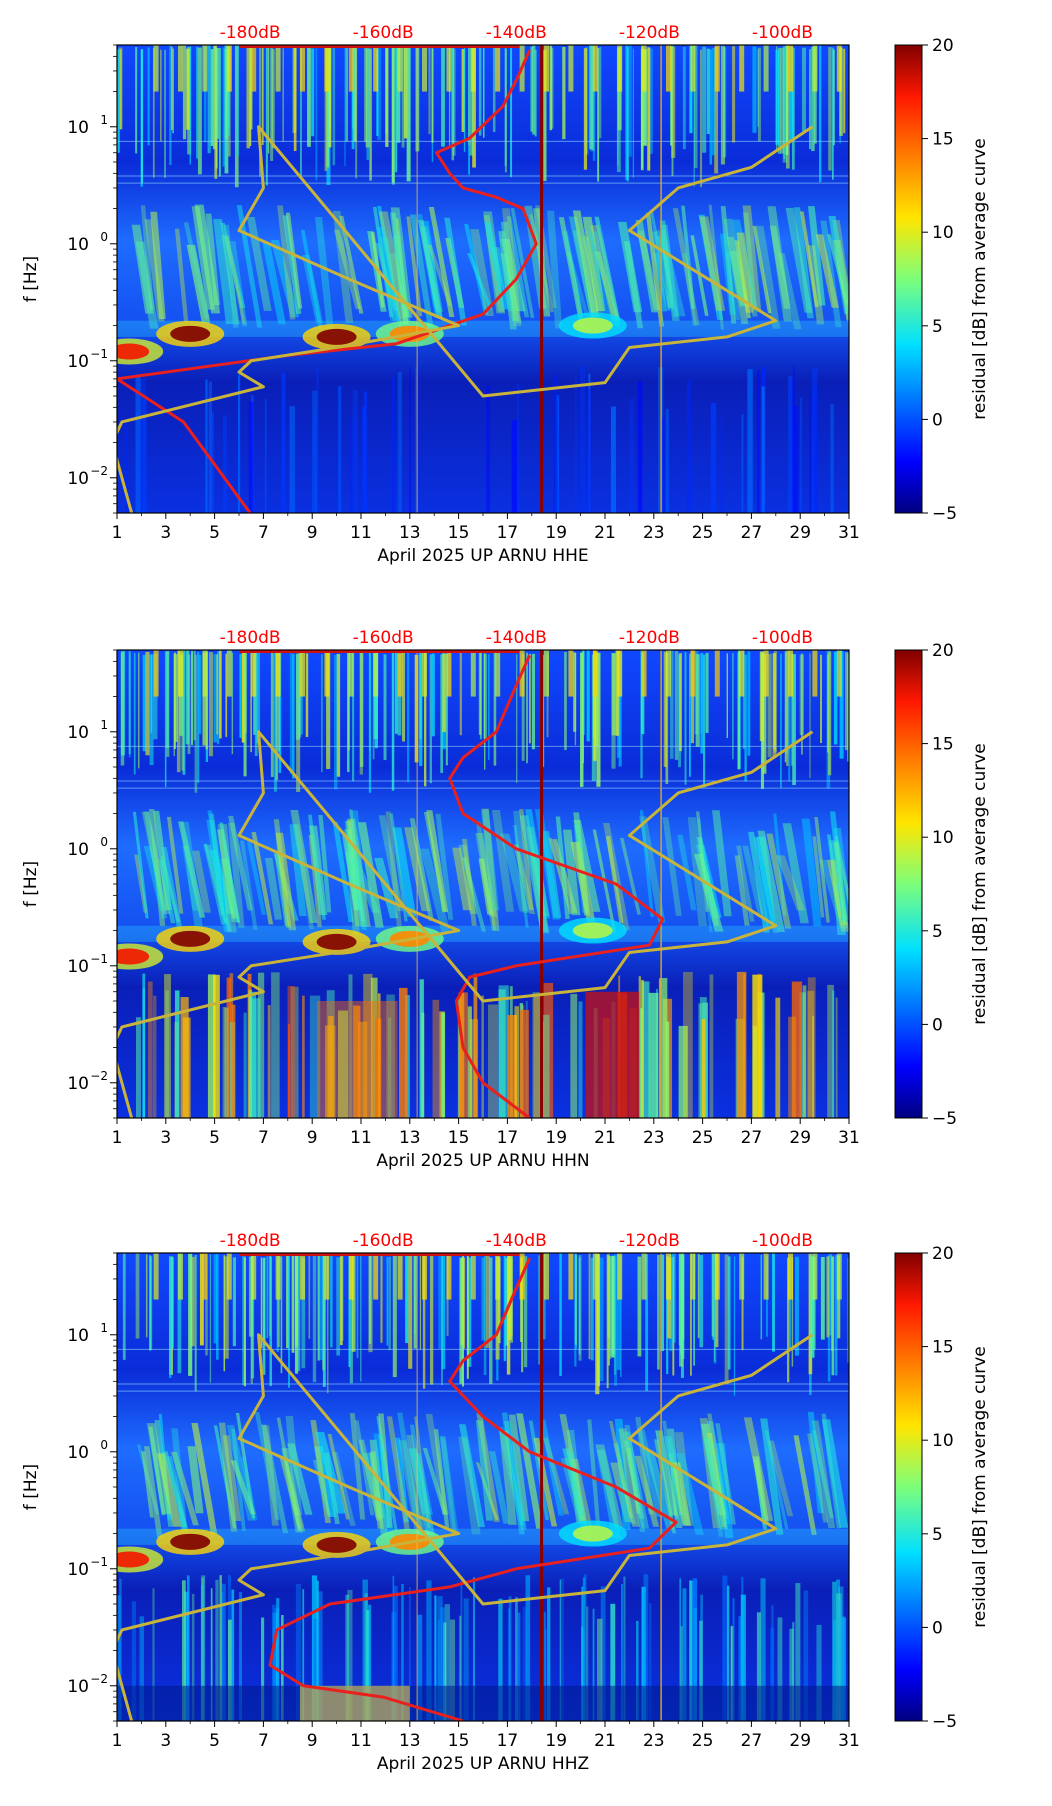 Image resolution: width=1052 pixels, height=1806 pixels. I want to click on y-axis-label: f [Hz], so click(31, 279).